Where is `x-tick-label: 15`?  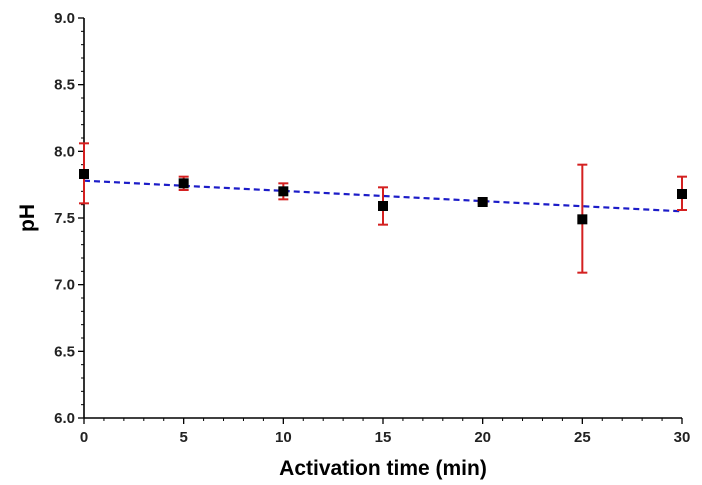
x-tick-label: 15 is located at coordinates (383, 437).